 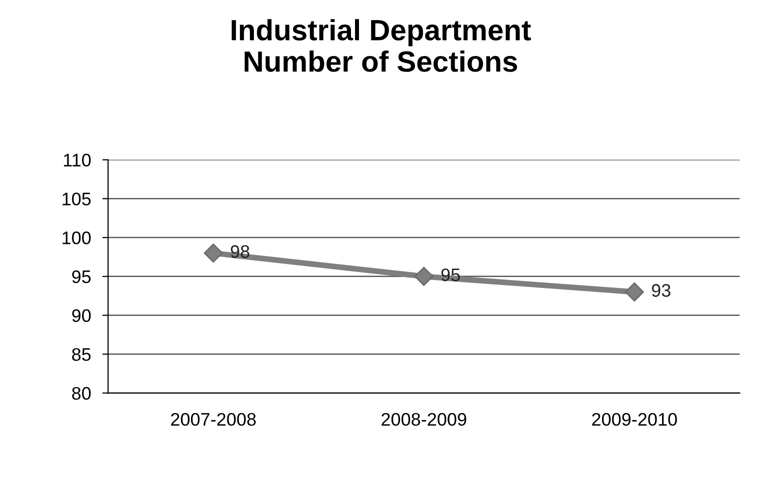 What do you see at coordinates (76, 237) in the screenshot?
I see `y-tick-label: 100` at bounding box center [76, 237].